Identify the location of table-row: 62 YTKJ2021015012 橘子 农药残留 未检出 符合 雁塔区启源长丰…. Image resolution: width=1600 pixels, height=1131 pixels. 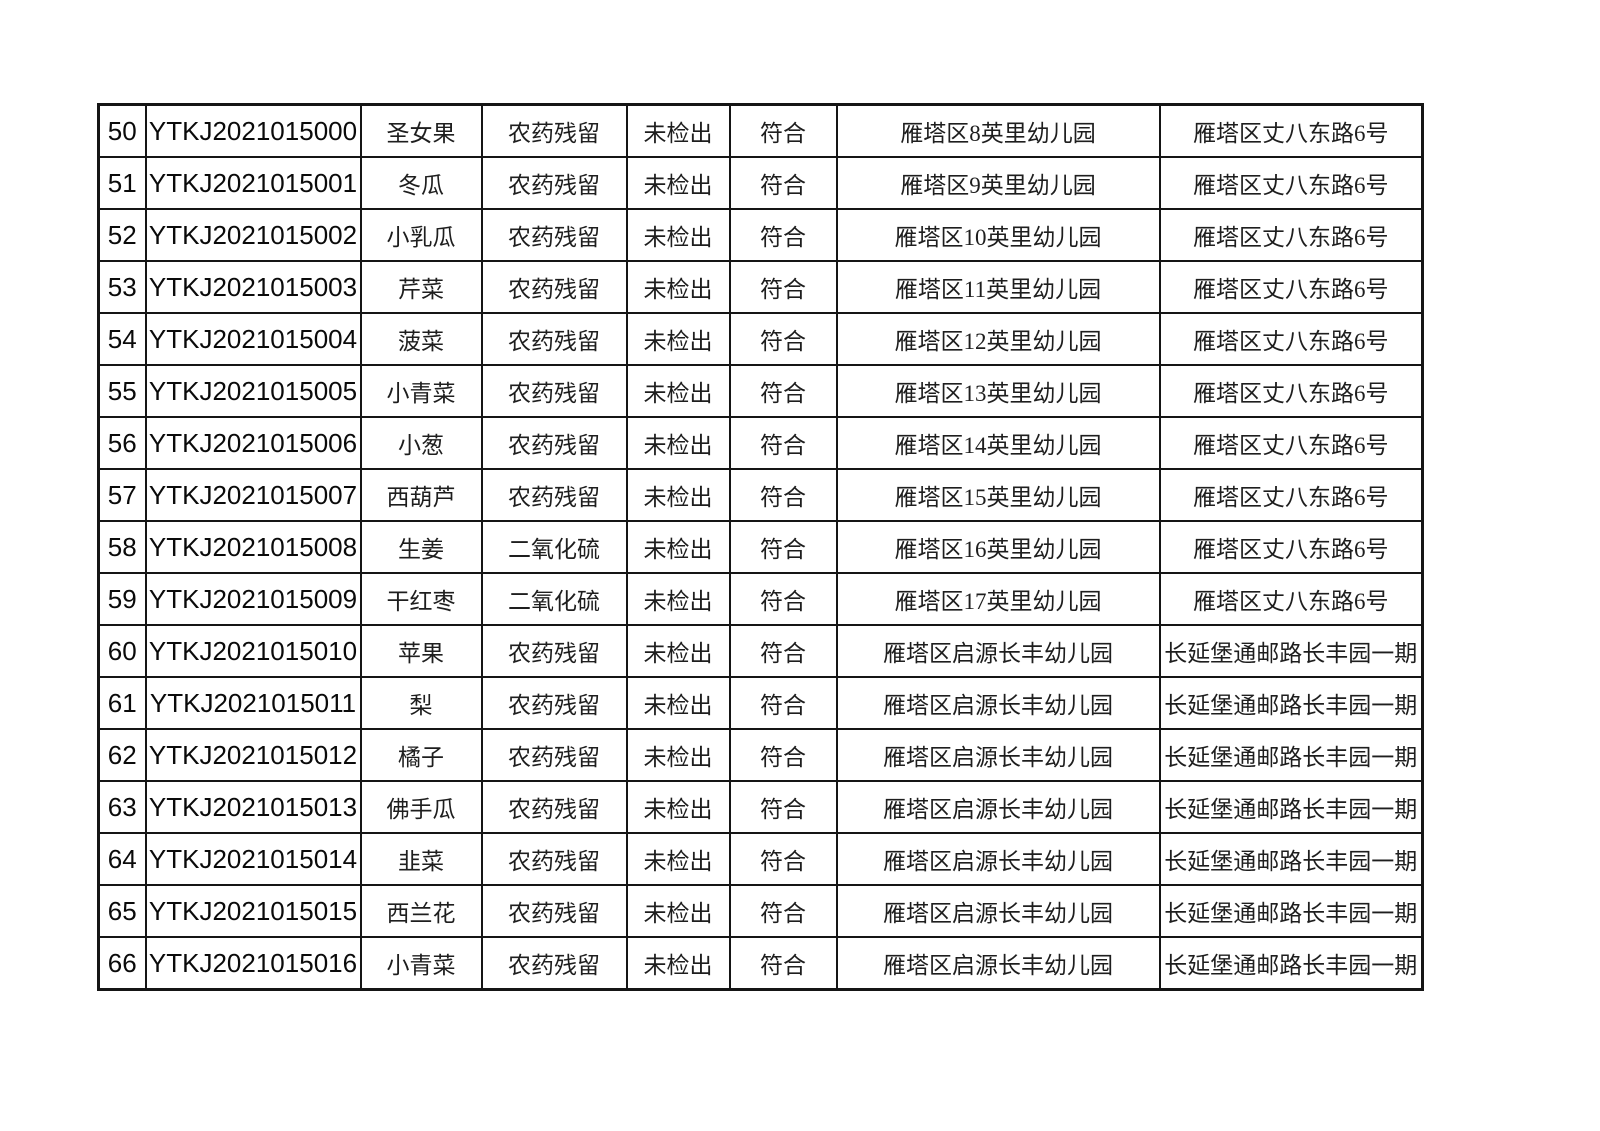
(760, 755).